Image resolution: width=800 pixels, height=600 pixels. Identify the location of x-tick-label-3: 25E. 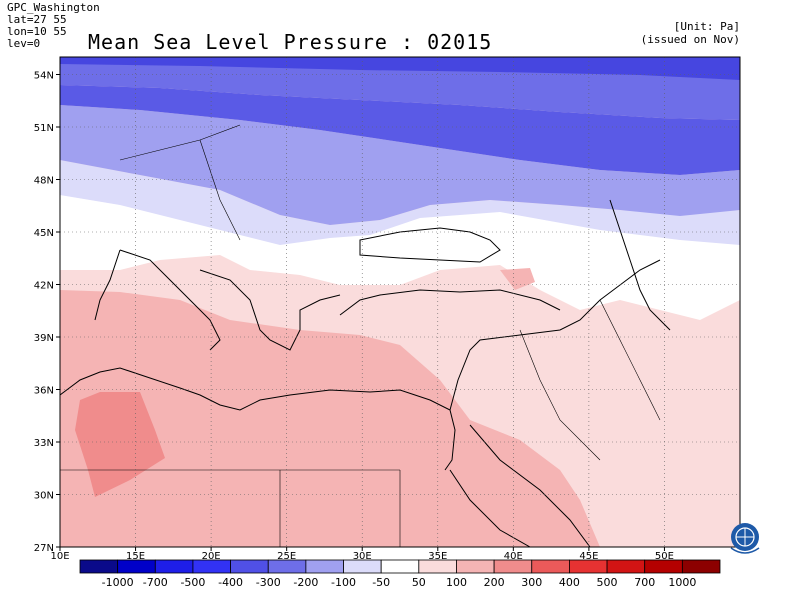
(286, 556).